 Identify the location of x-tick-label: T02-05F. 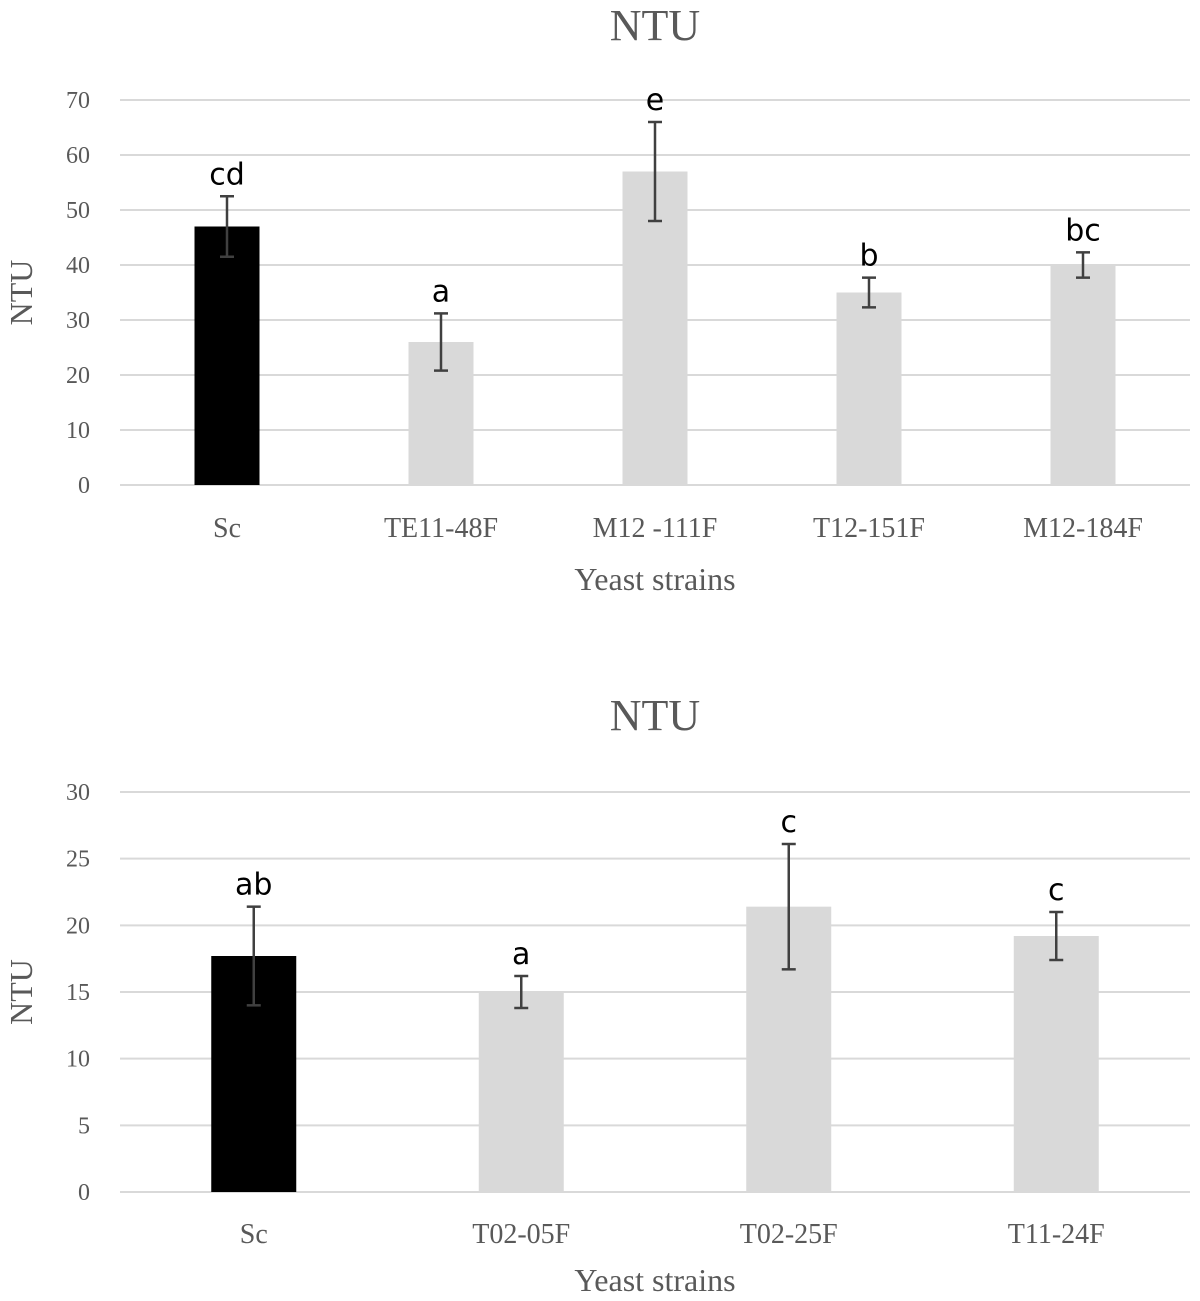
(521, 1234).